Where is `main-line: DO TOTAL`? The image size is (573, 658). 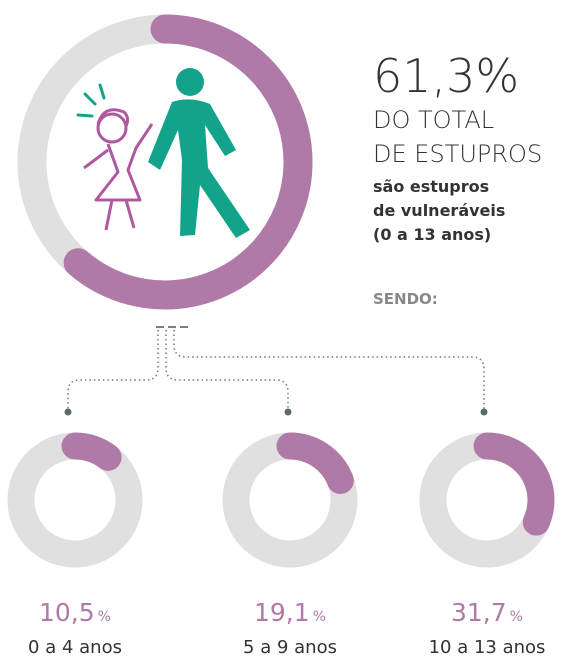 main-line: DO TOTAL is located at coordinates (433, 120).